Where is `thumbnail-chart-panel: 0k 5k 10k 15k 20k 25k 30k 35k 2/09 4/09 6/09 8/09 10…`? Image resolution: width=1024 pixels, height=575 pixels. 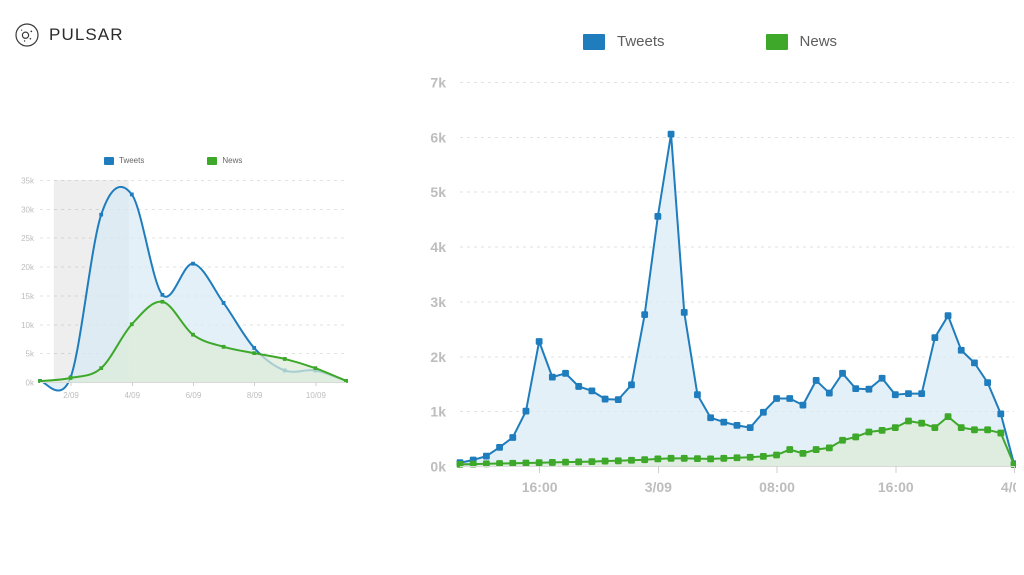
thumbnail-chart-panel: 0k 5k 10k 15k 20k 25k 30k 35k 2/09 4/09 6/09 8/09 10… is located at coordinates (182, 290).